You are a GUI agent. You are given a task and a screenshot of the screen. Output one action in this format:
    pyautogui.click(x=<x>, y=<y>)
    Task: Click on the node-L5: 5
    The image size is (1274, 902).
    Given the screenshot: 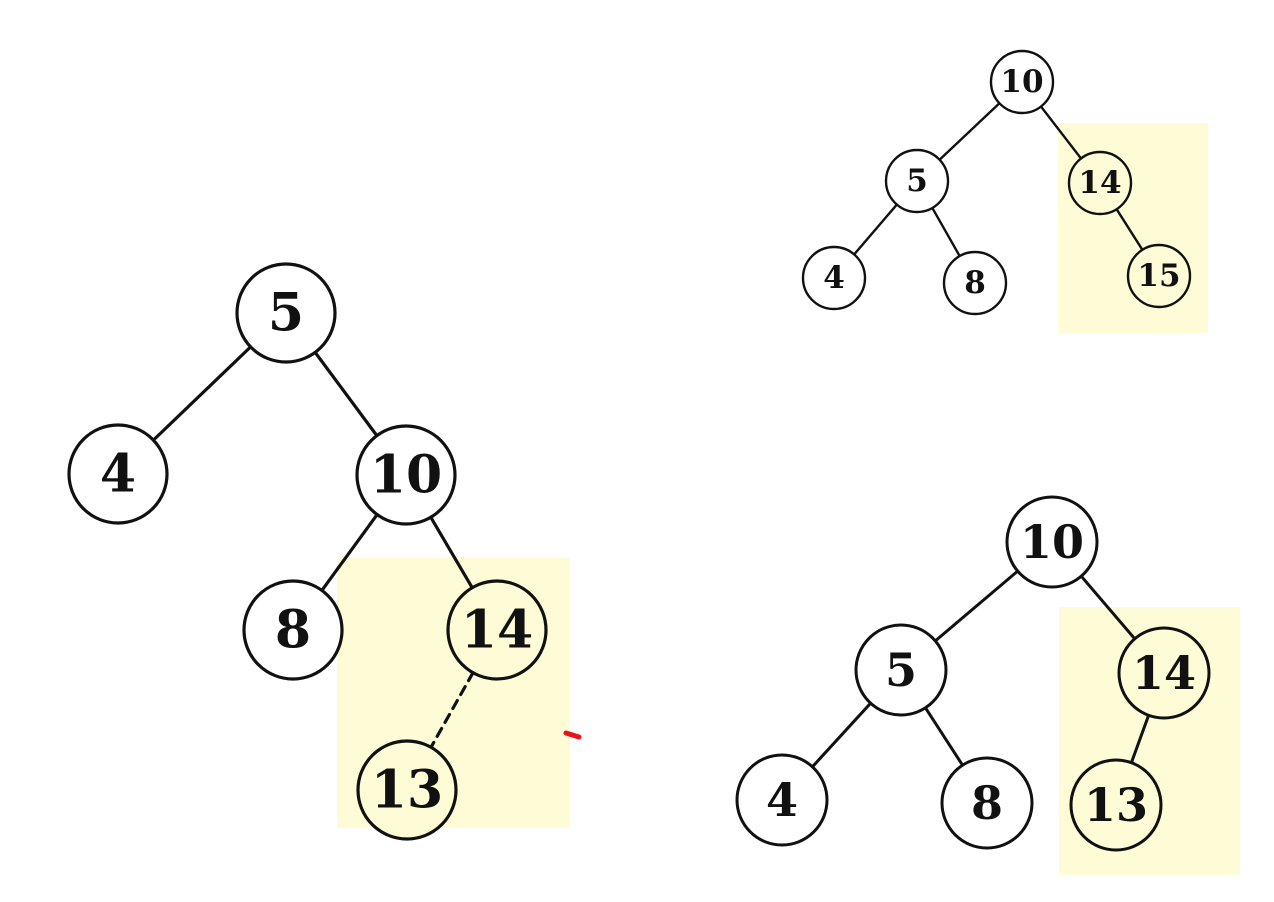 What is the action you would take?
    pyautogui.click(x=286, y=313)
    